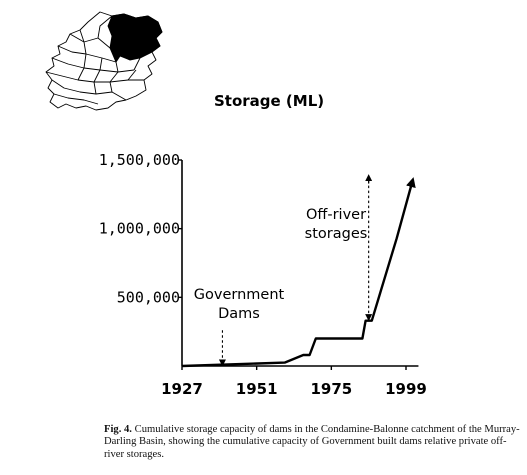 The width and height of the screenshot is (527, 475). I want to click on annotation-label-line: Dams, so click(239, 314).